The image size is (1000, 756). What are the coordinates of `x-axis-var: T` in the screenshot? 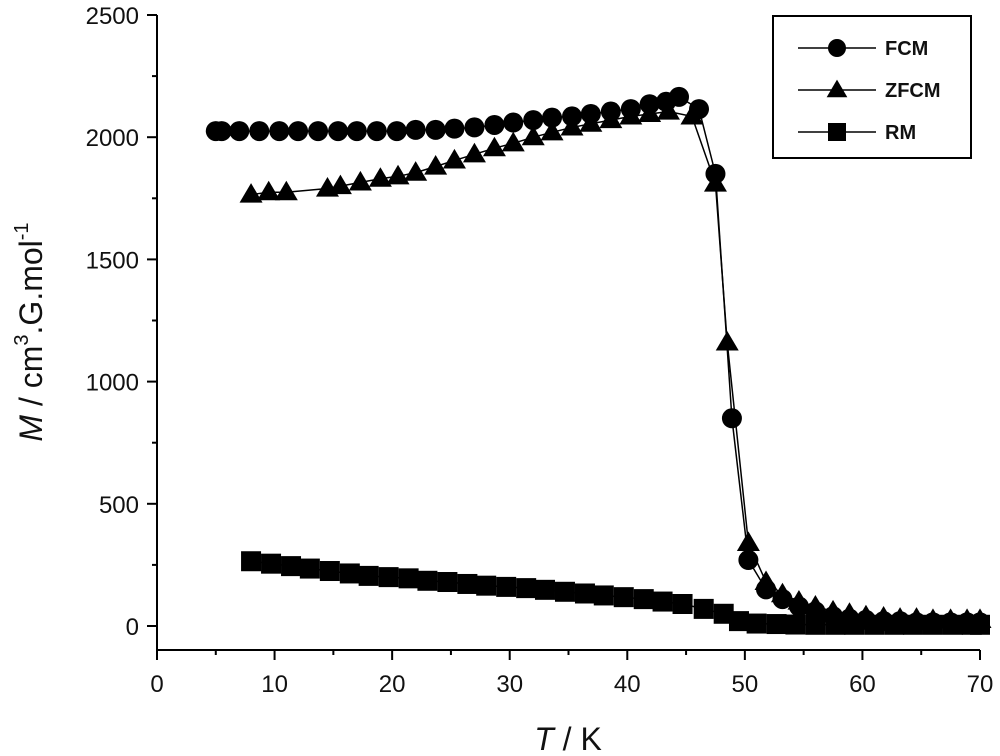 It's located at (545, 738).